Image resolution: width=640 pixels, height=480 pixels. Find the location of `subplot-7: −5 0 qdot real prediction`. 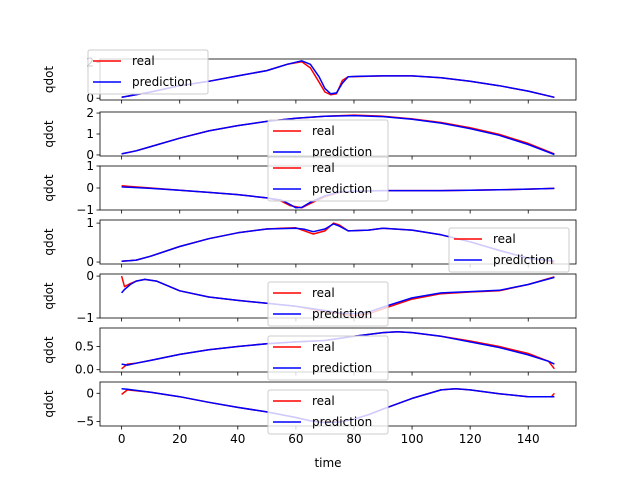

subplot-7: −5 0 qdot real prediction is located at coordinates (309, 408).